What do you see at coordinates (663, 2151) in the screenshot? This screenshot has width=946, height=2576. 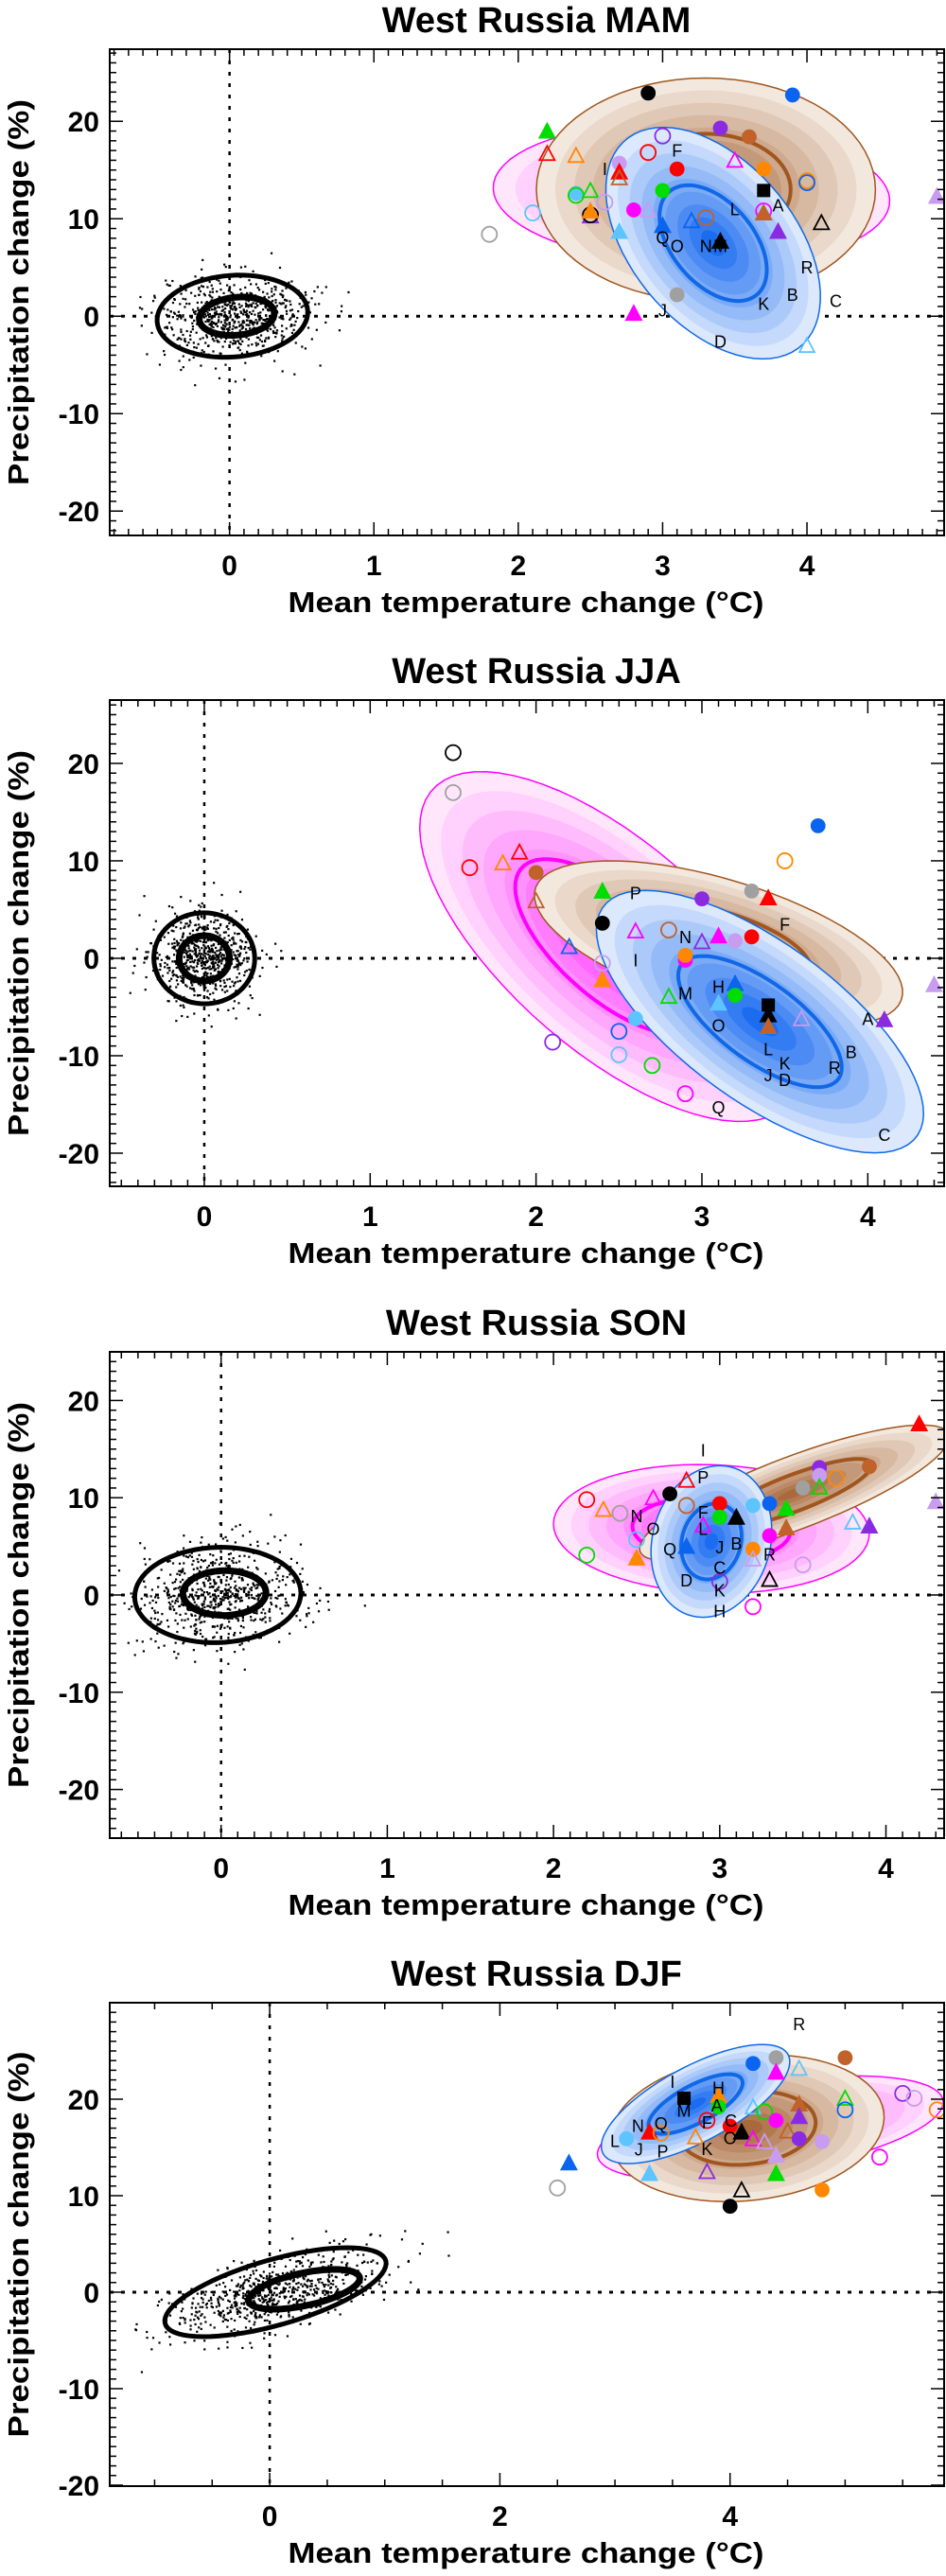 I see `model-letter-label: P` at bounding box center [663, 2151].